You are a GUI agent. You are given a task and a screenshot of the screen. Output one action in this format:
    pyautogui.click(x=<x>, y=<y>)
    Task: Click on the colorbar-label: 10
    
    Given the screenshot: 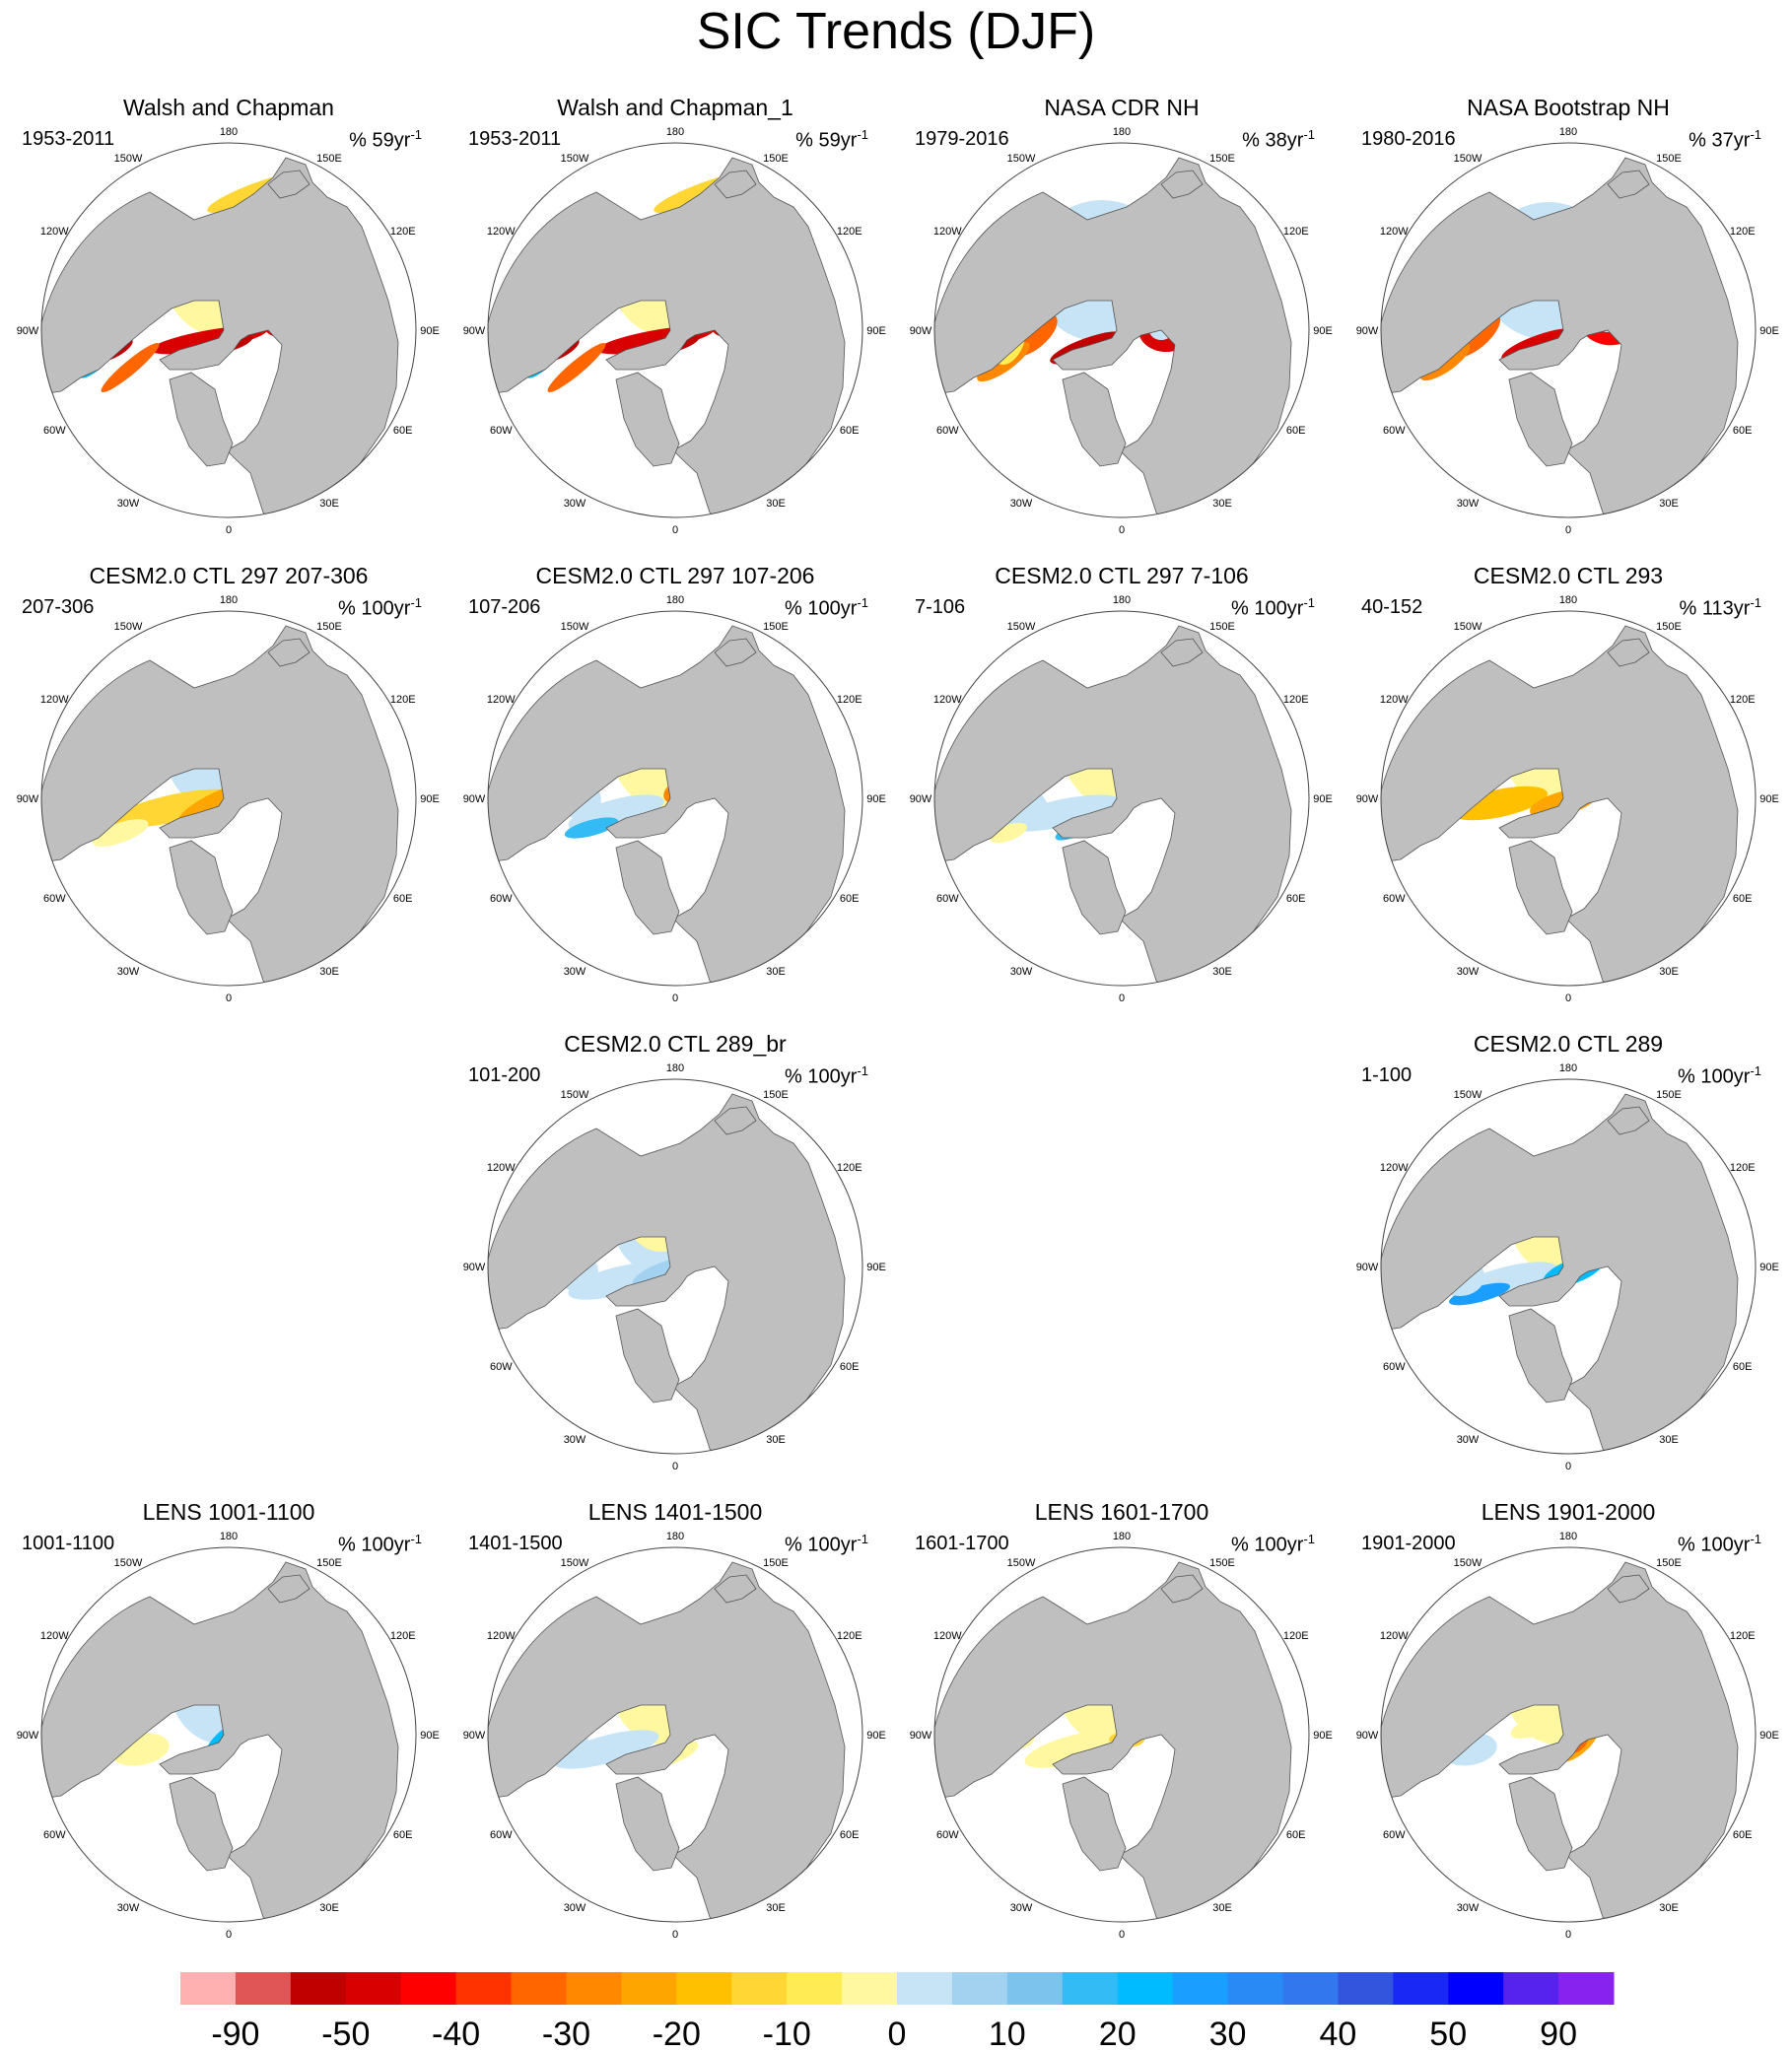 What is the action you would take?
    pyautogui.click(x=1007, y=2034)
    